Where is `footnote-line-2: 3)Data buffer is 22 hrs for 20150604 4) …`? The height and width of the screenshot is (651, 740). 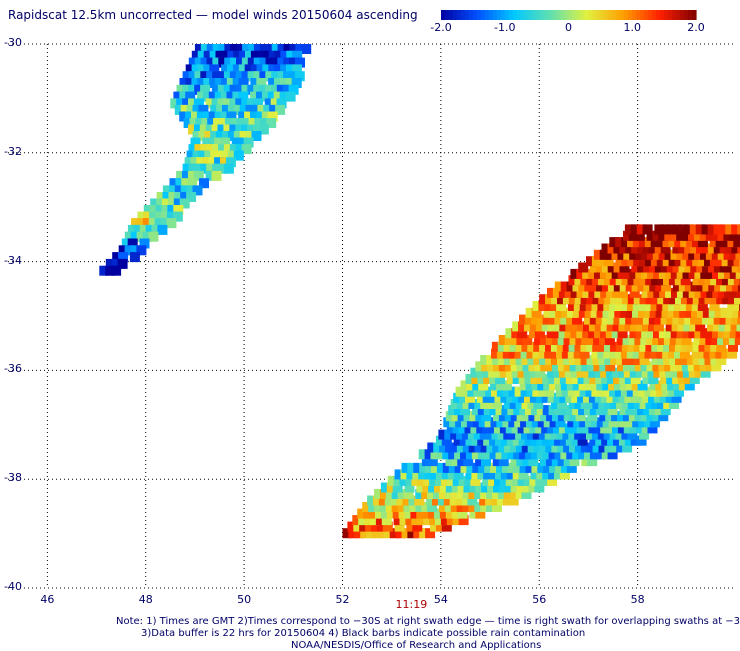
footnote-line-2: 3)Data buffer is 22 hrs for 20150604 4) … is located at coordinates (363, 633).